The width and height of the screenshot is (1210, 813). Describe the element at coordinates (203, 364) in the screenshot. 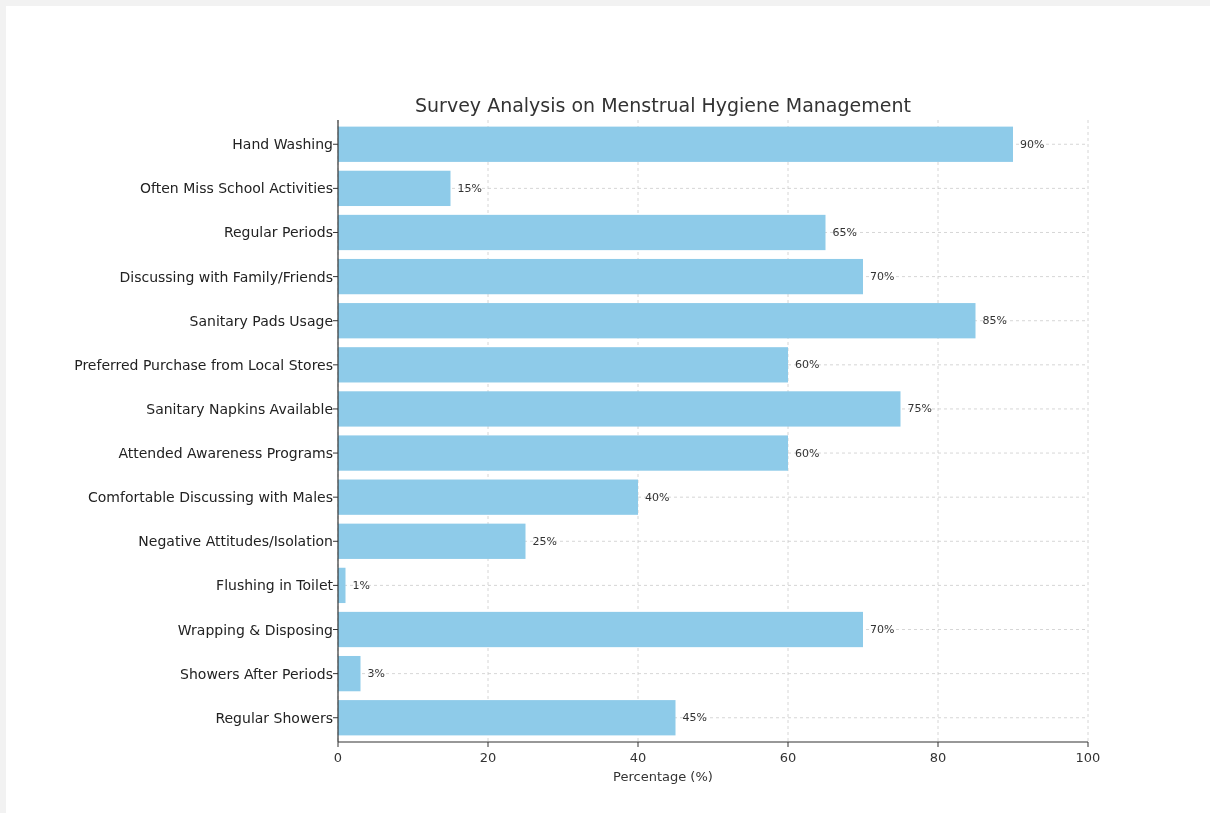

I see `y-tick-label: Preferred Purchase from Local Stores` at that location.